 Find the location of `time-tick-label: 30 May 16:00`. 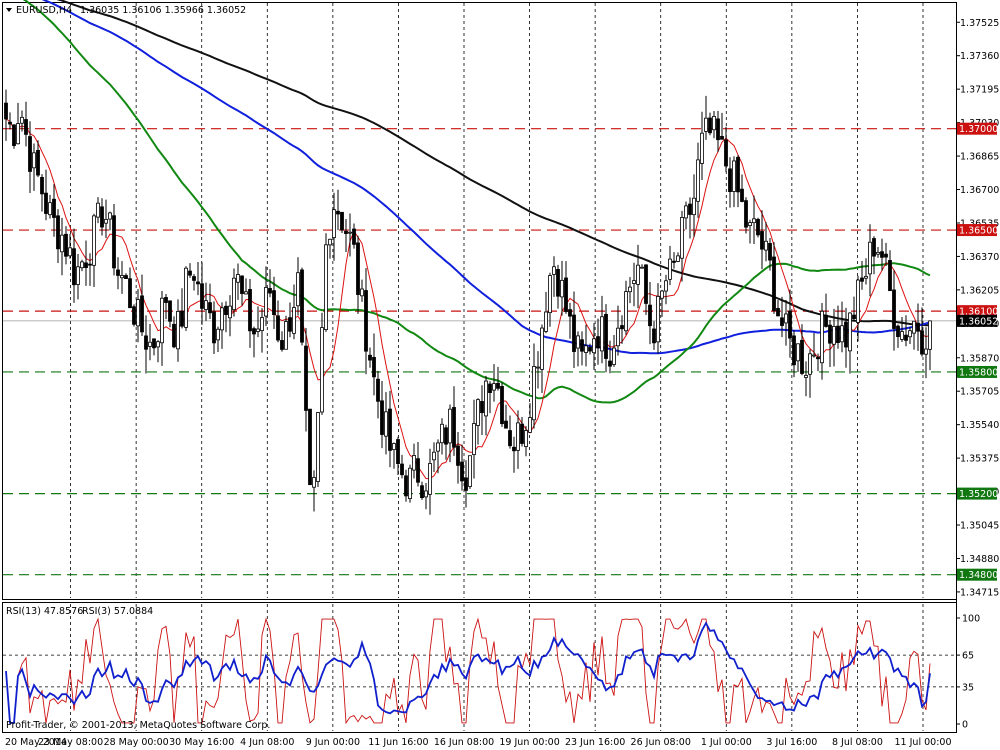

time-tick-label: 30 May 16:00 is located at coordinates (201, 742).